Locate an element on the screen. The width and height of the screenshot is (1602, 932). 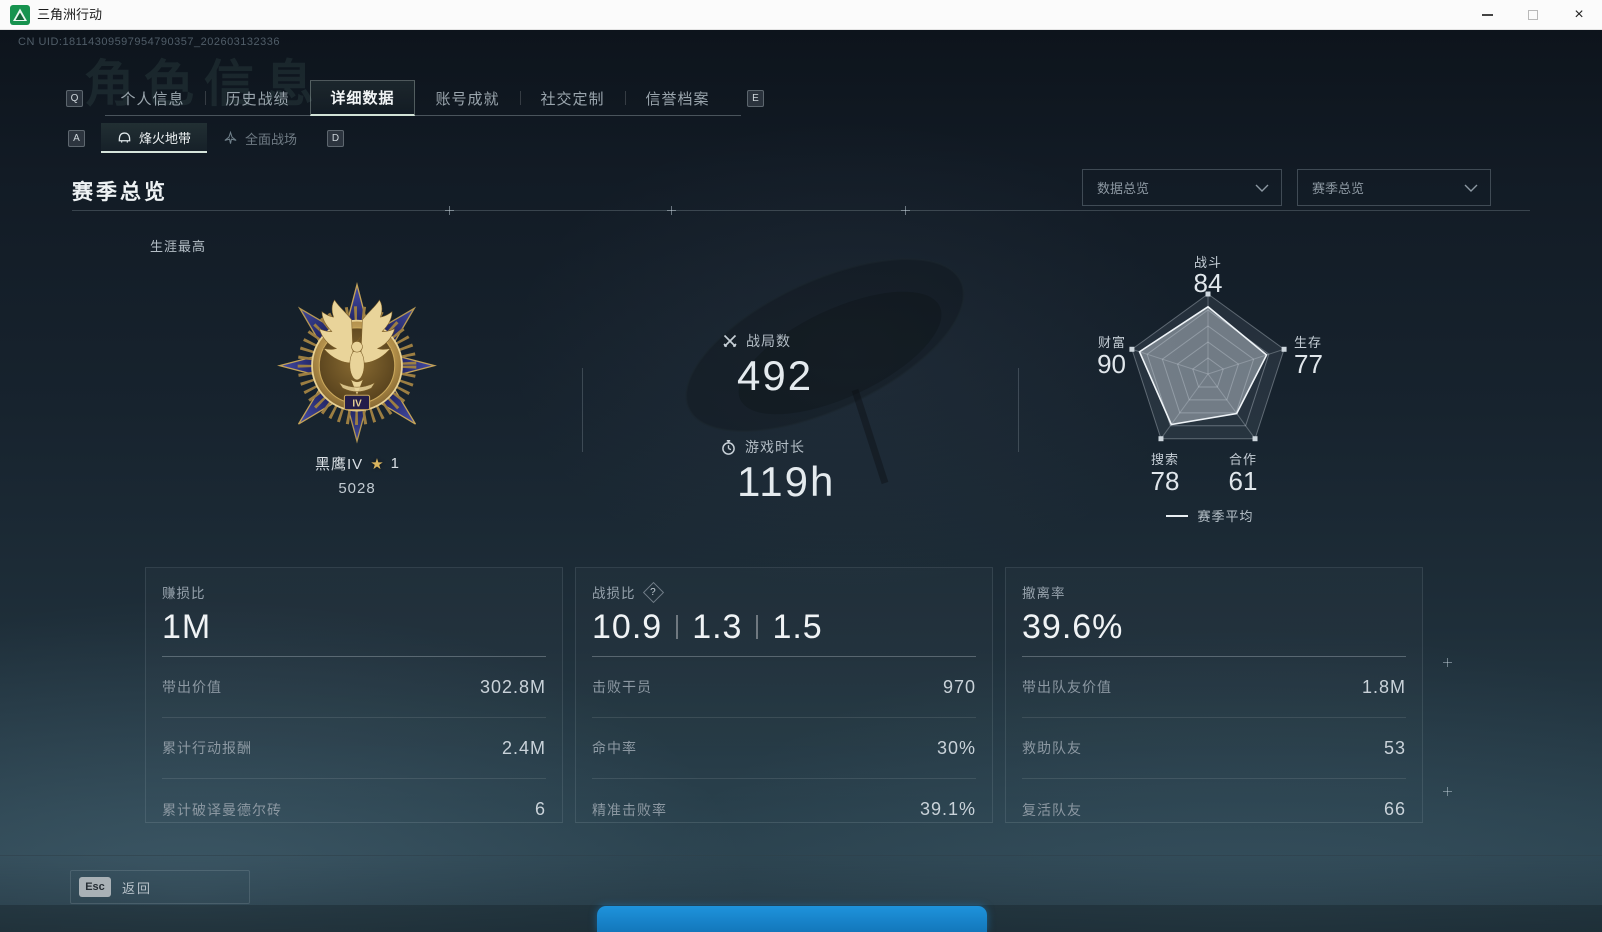
rank-star-icon: ★ is located at coordinates (377, 464).